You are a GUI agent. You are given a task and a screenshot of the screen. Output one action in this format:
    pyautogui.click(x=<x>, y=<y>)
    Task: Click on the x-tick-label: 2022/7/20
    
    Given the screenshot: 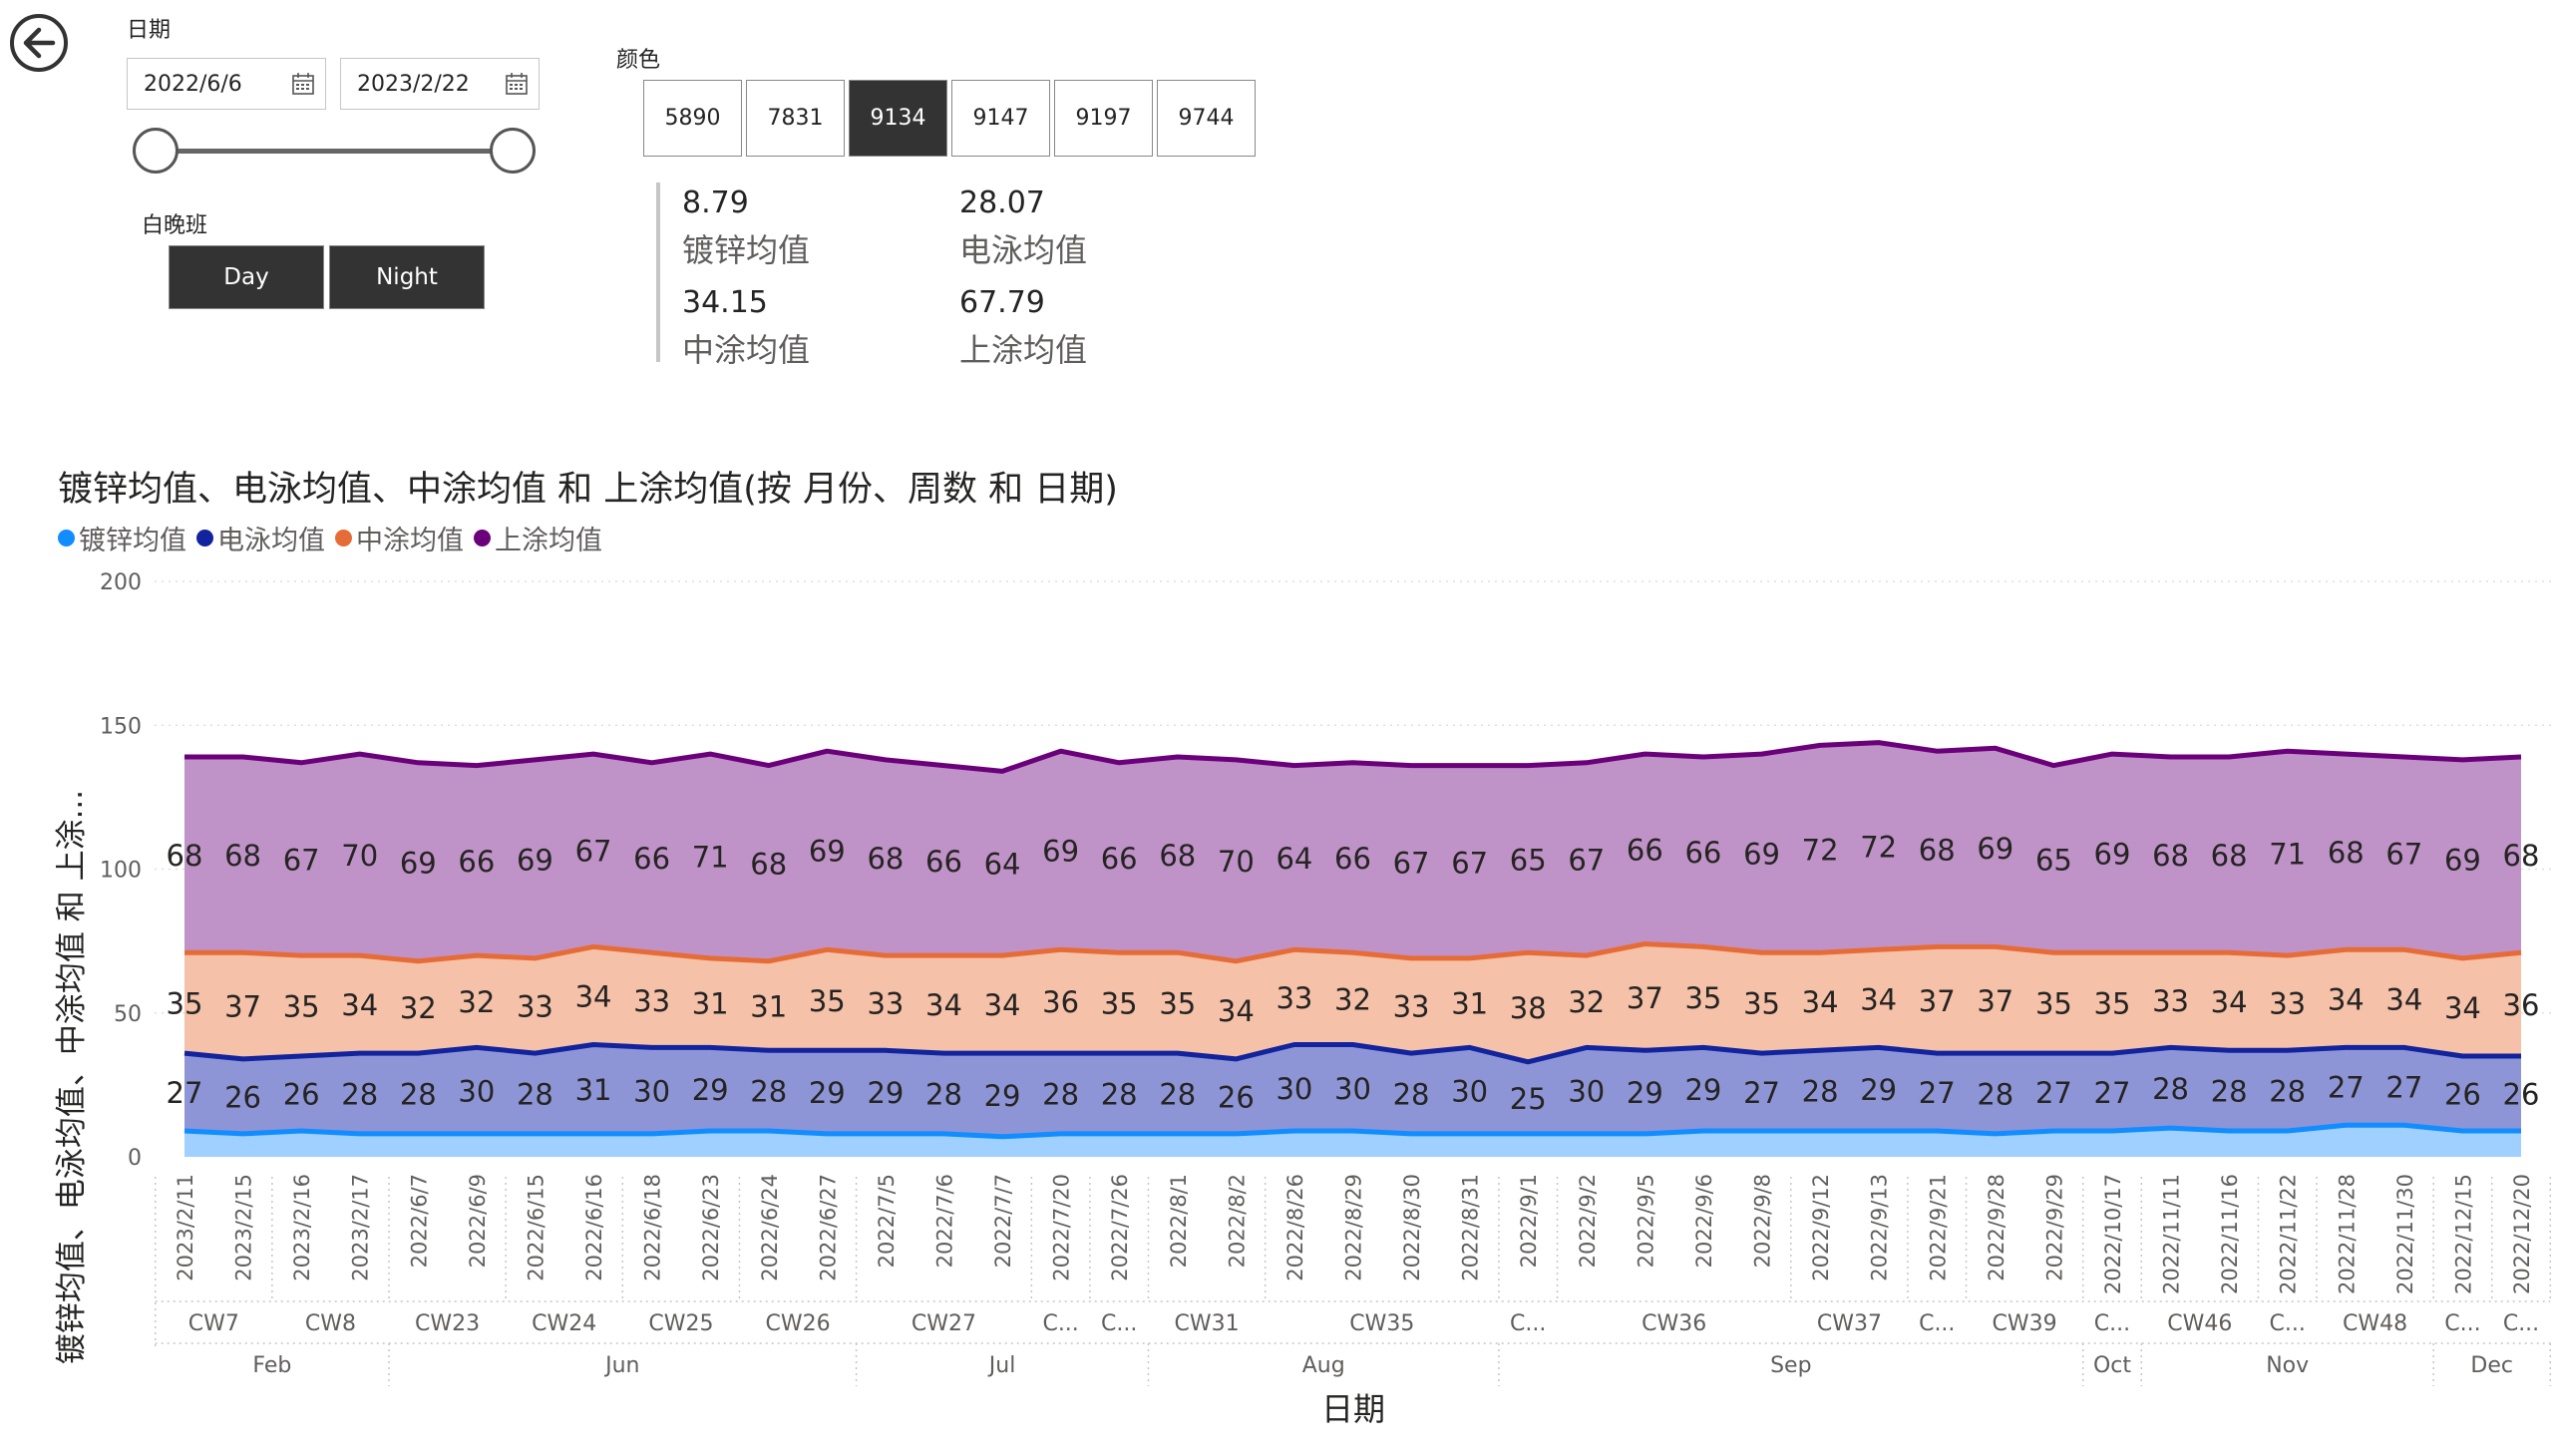 What is the action you would take?
    pyautogui.click(x=1062, y=1227)
    